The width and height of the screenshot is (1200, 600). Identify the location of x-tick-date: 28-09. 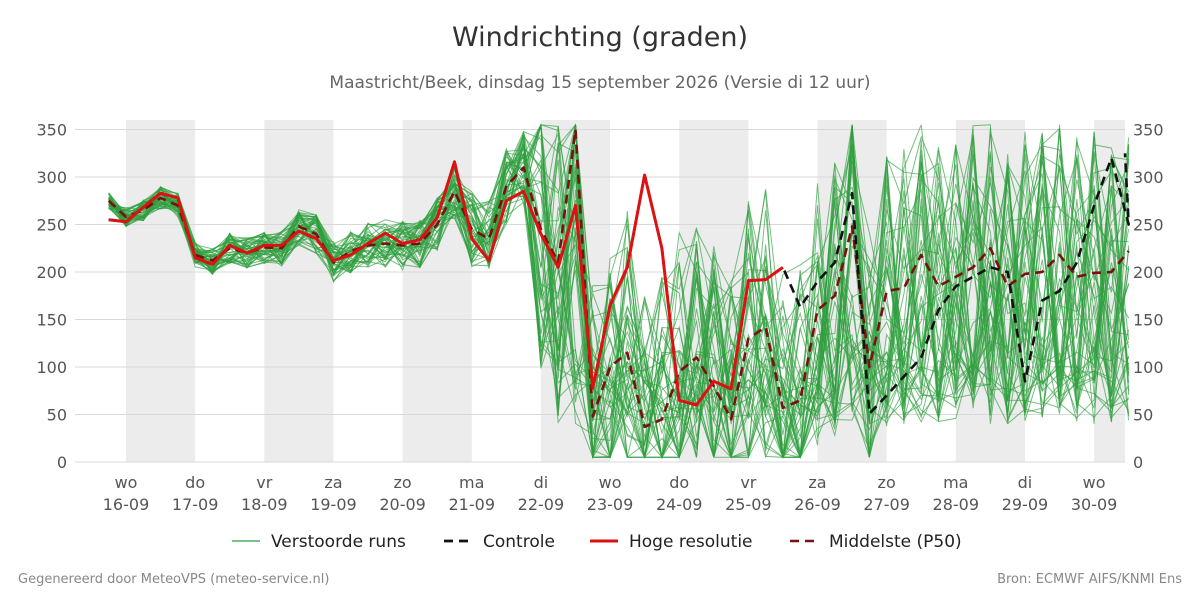
(956, 504).